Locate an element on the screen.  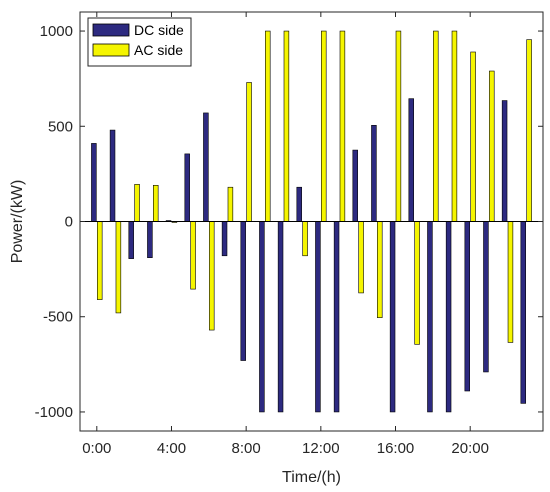
y-tick-label: 500 is located at coordinates (60, 126).